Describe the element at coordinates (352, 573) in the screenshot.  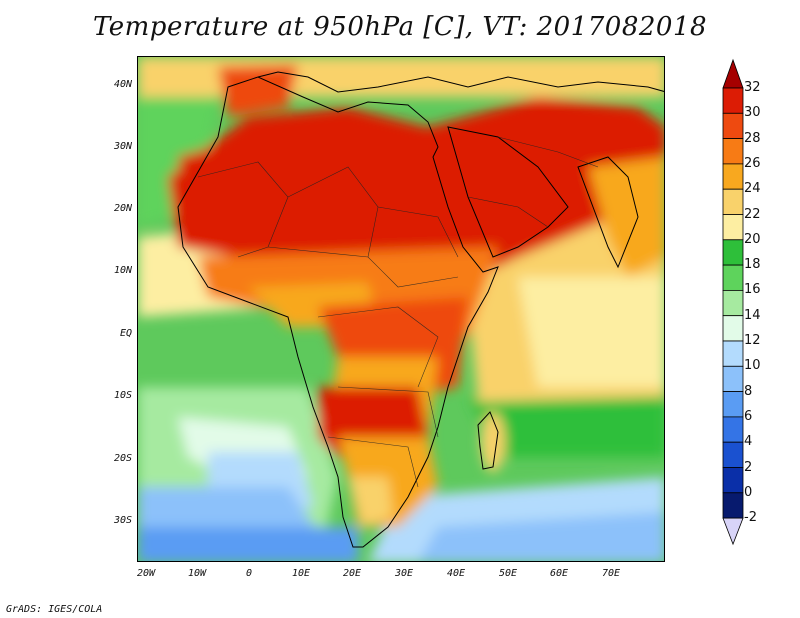
I see `lon-label-20e: 20E` at that location.